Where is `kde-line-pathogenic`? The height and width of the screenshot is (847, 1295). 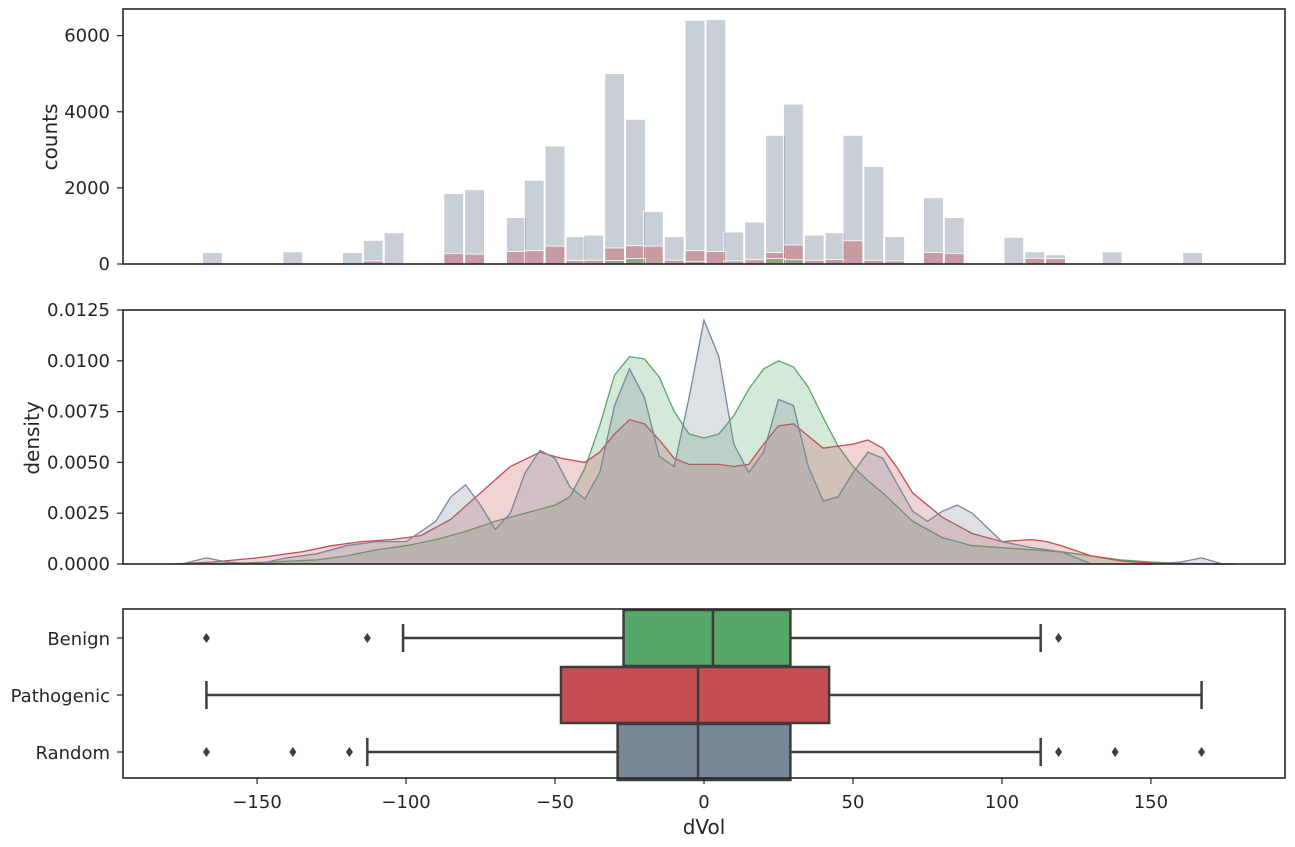
kde-line-pathogenic is located at coordinates (704, 491).